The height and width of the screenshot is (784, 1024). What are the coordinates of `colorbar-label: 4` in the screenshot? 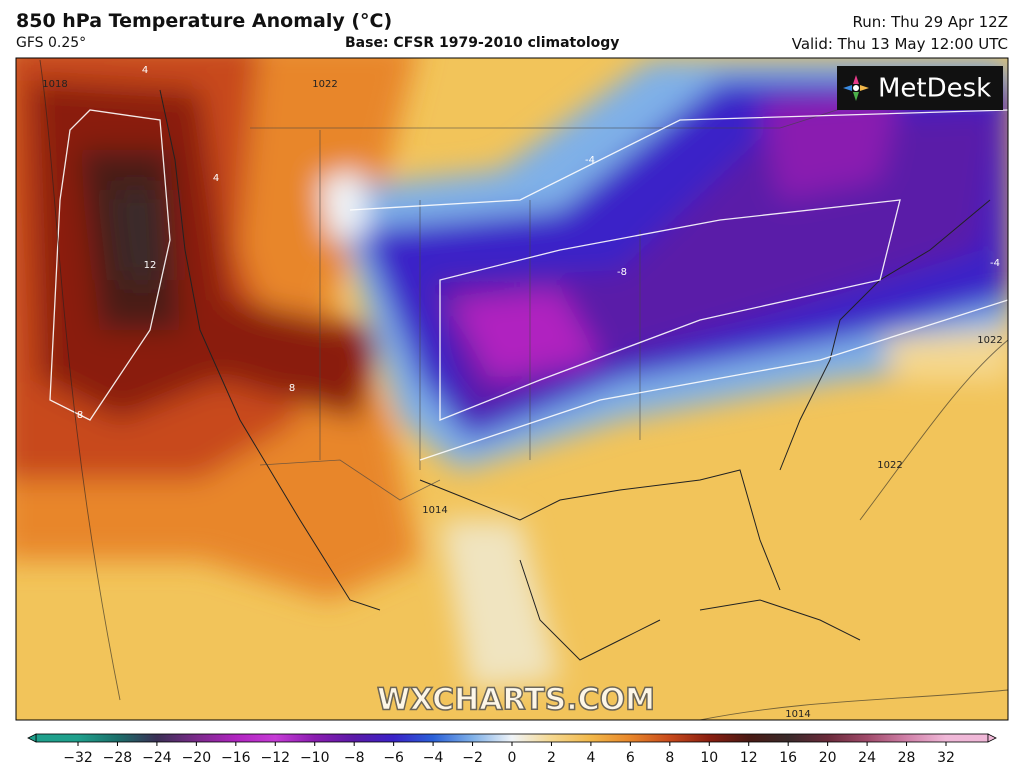 It's located at (590, 758).